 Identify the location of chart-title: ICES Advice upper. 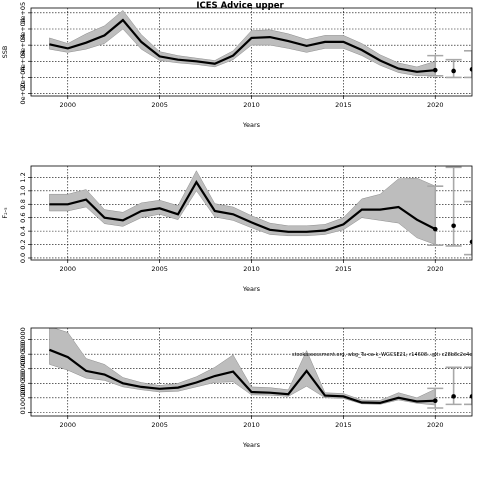
(240, 6).